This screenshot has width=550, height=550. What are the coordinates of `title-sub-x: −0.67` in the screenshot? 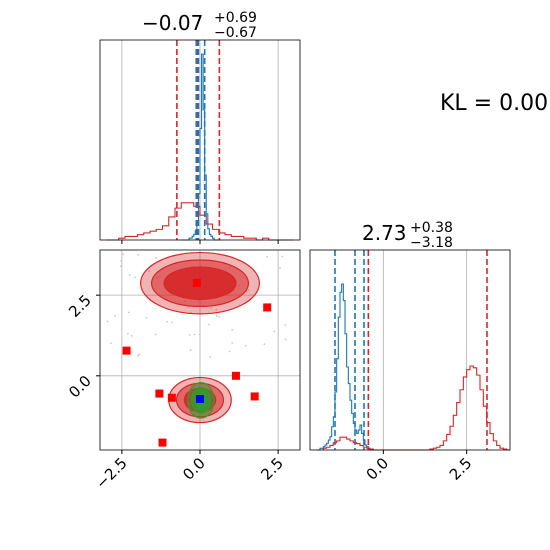 It's located at (235, 33).